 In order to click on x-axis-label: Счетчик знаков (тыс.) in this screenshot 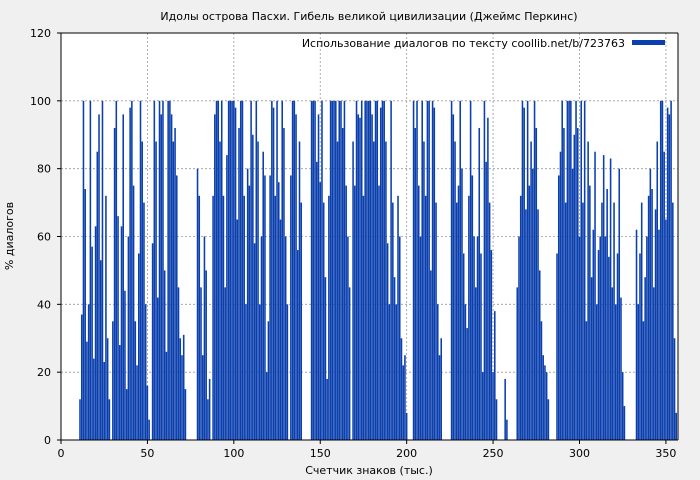, I will do `click(369, 470)`.